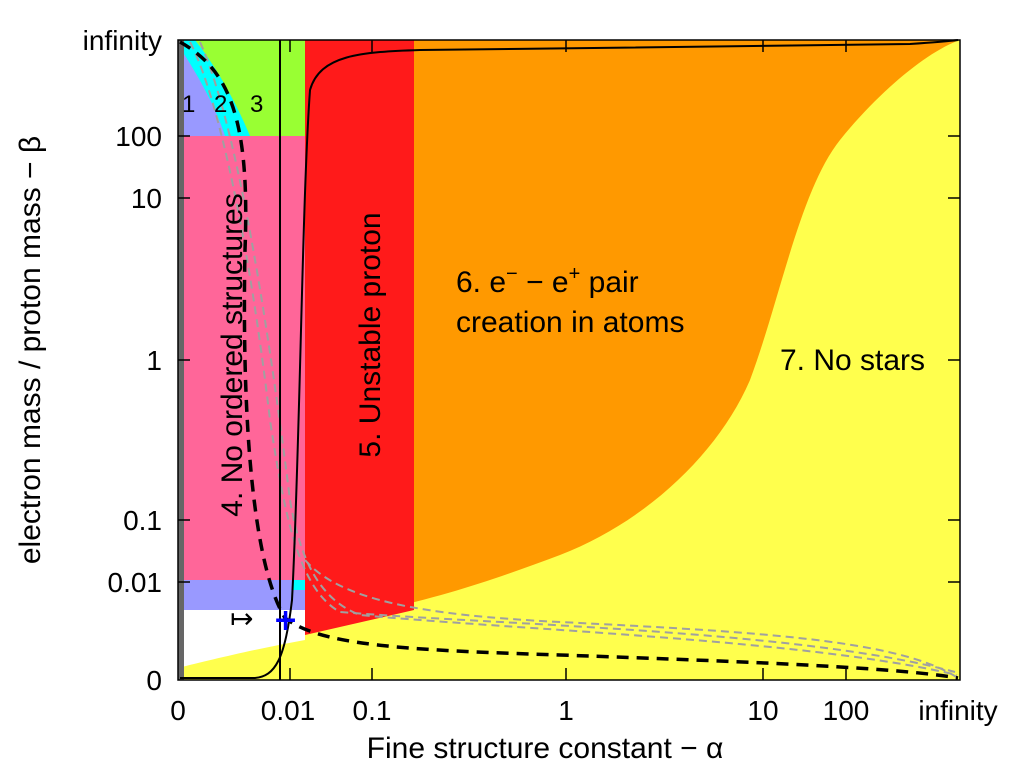 Image resolution: width=1024 pixels, height=771 pixels. What do you see at coordinates (188, 104) in the screenshot?
I see `region-1-label: 1` at bounding box center [188, 104].